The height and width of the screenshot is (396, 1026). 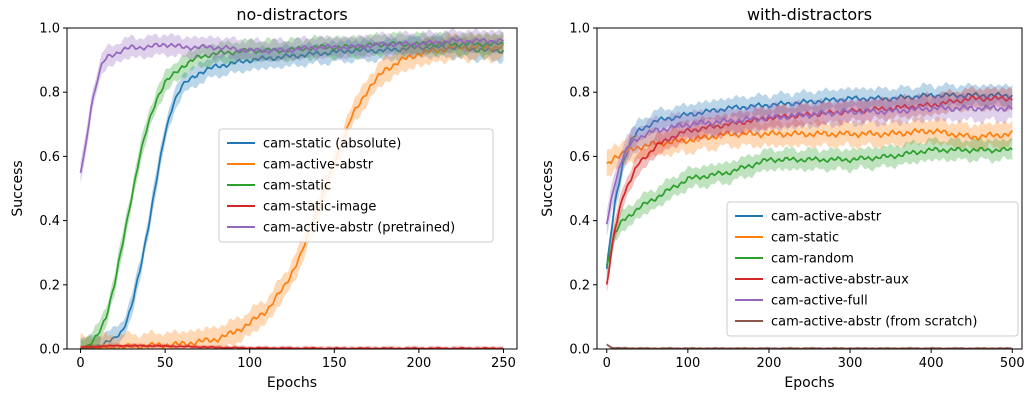 I want to click on legend-entry-3: cam-static, so click(x=297, y=186).